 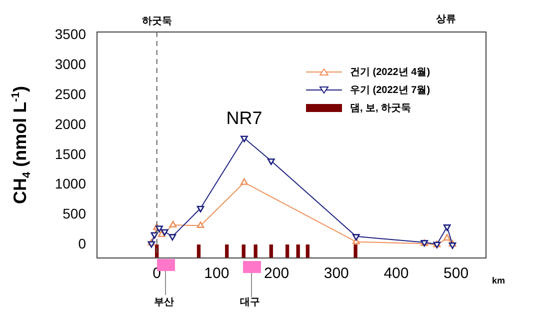 I want to click on y-tick-label: 2000, so click(x=70, y=124).